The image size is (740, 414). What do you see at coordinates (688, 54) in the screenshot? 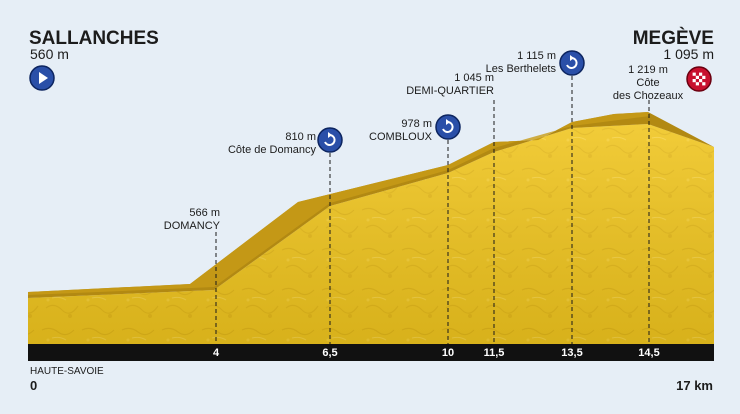
I see `finish-altitude: 1 095 m` at bounding box center [688, 54].